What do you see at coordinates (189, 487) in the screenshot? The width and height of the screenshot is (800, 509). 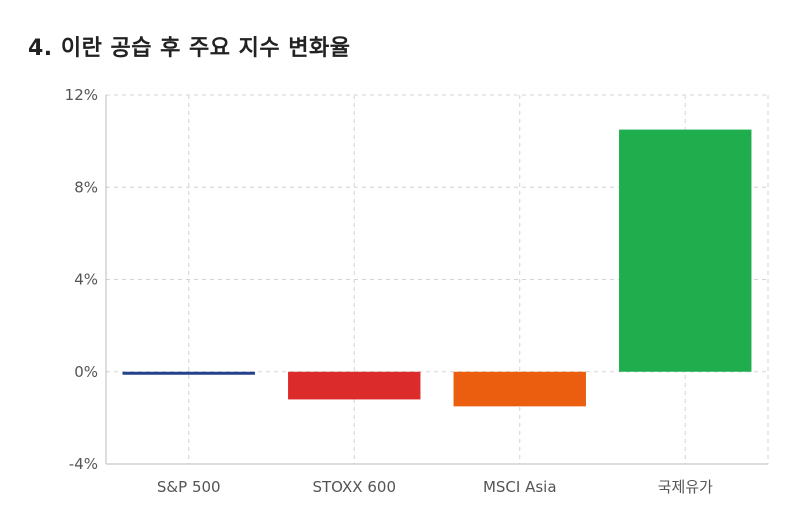 I see `x-tick-label: S&P 500` at bounding box center [189, 487].